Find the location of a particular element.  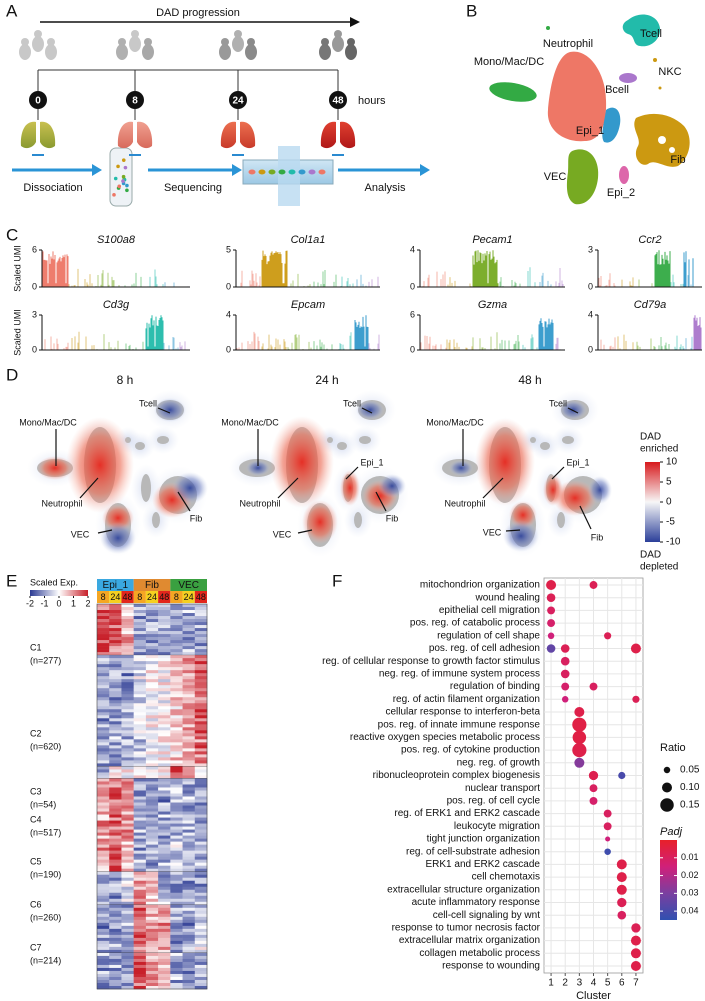

lung is located at coordinates (48, 135).